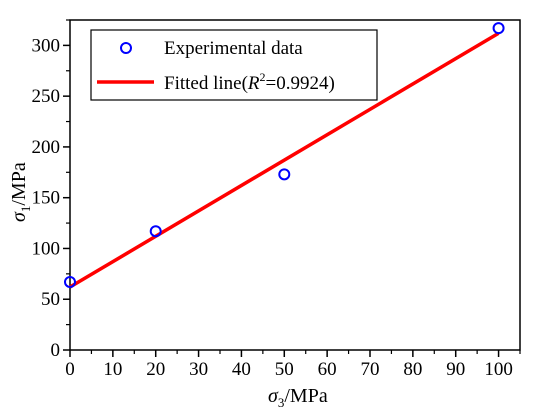 The height and width of the screenshot is (420, 550). What do you see at coordinates (253, 83) in the screenshot?
I see `legend-line-label-r: R` at bounding box center [253, 83].